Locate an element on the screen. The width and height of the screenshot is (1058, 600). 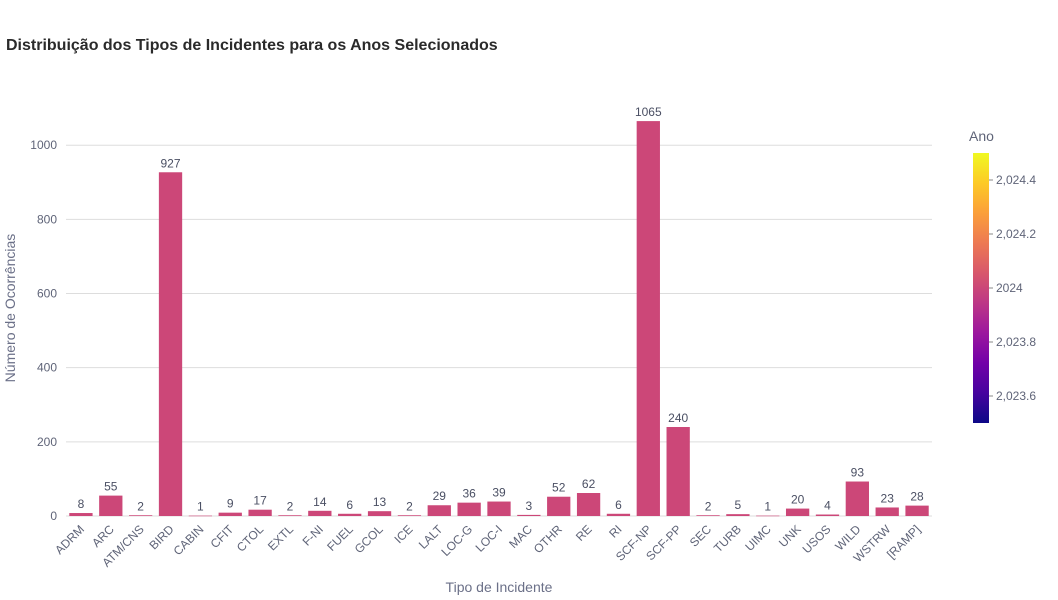
bar-value-label: 1065 is located at coordinates (648, 112).